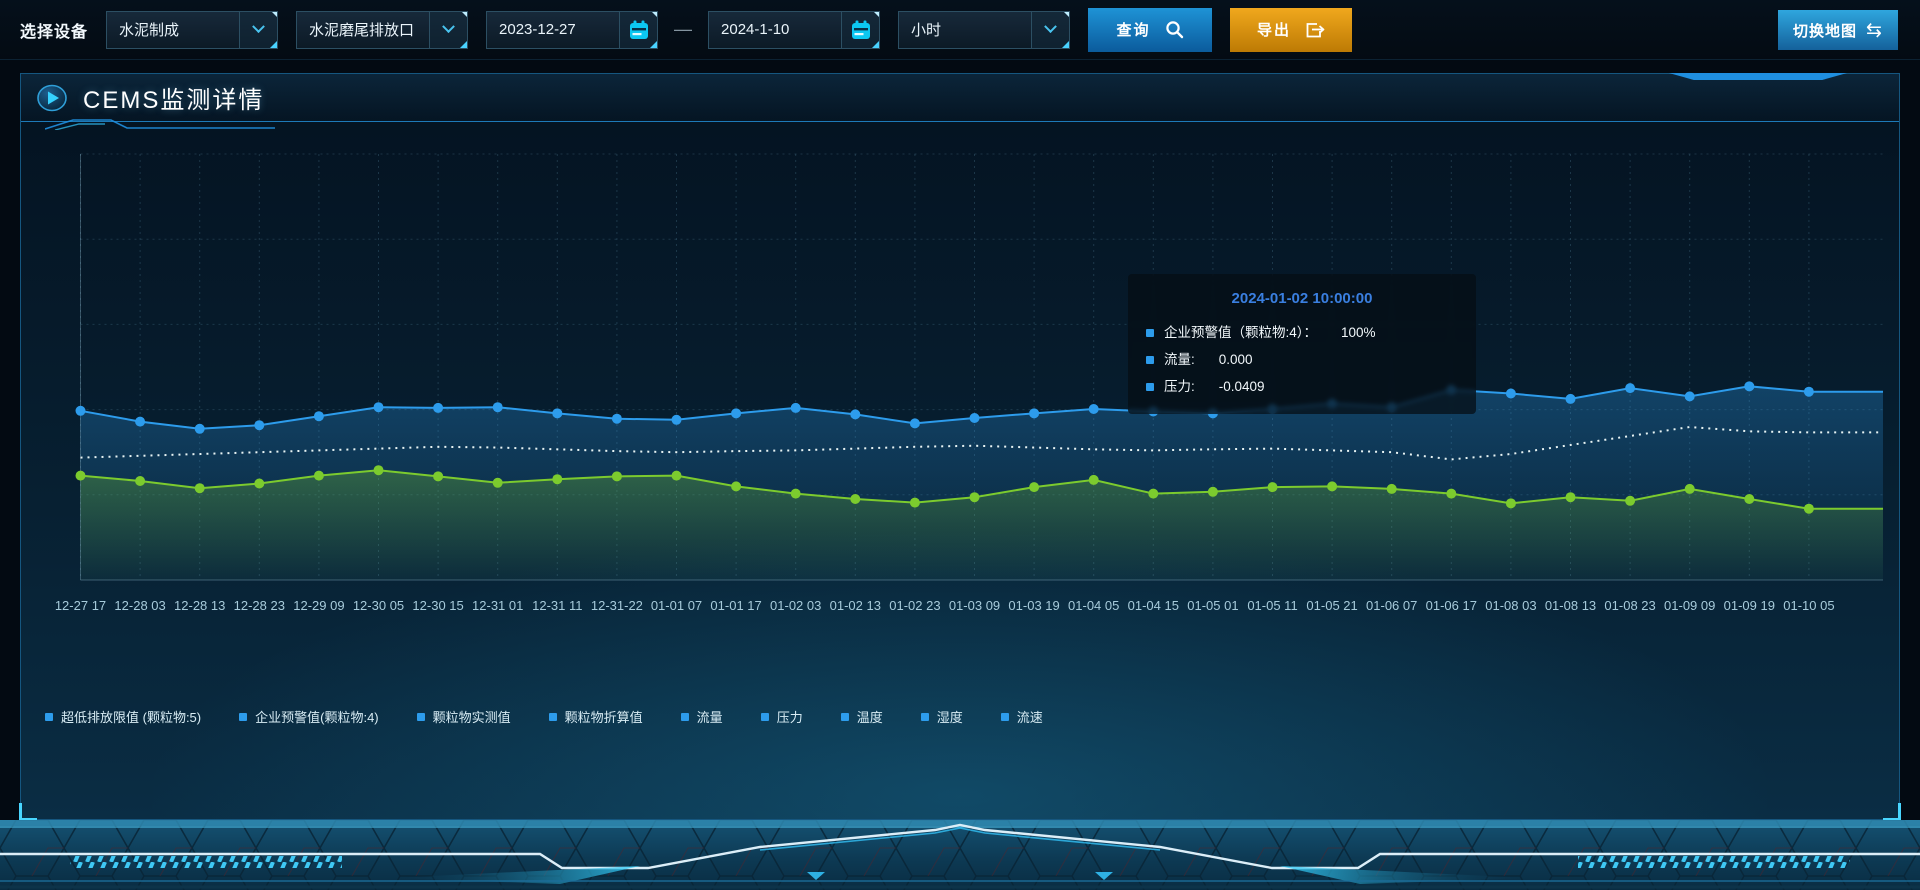 This screenshot has width=1920, height=890. What do you see at coordinates (1272, 605) in the screenshot?
I see `x-axis-label: 01-05 11` at bounding box center [1272, 605].